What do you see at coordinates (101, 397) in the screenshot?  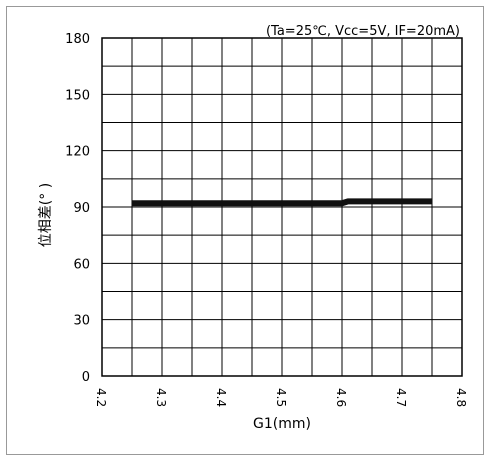 I see `x-tick-label: 4.2` at bounding box center [101, 397].